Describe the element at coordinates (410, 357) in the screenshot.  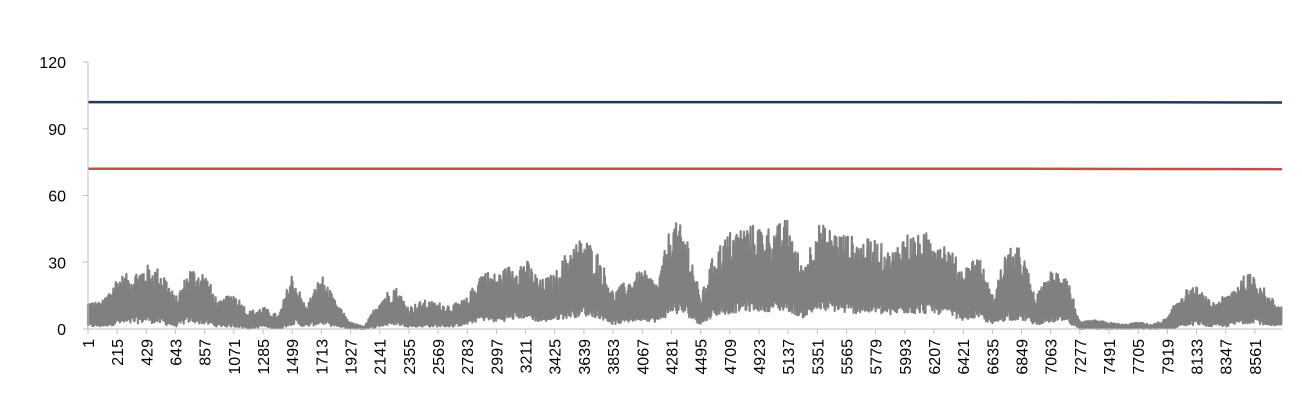
I see `x-tick-label: 2355` at that location.